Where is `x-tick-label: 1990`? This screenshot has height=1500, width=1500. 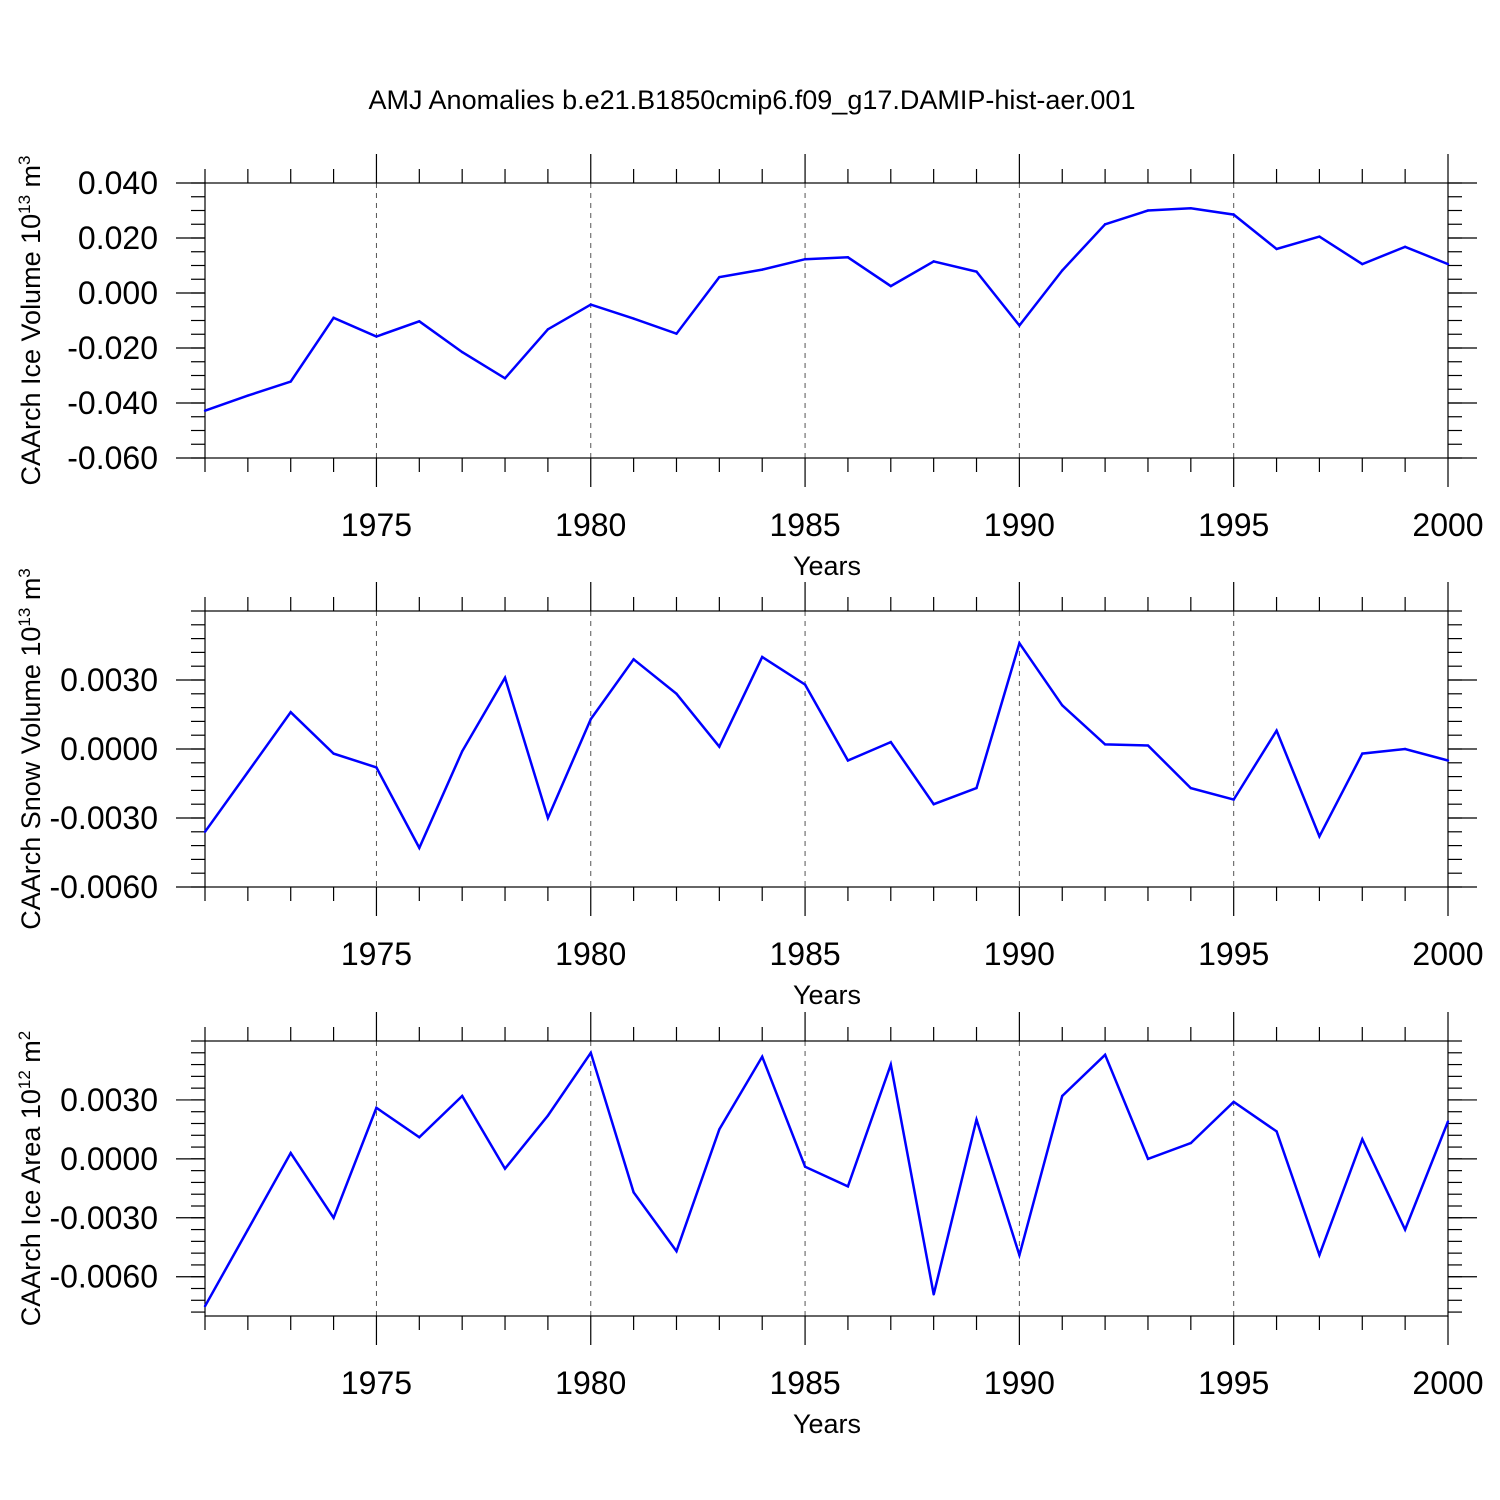 x-tick-label: 1990 is located at coordinates (1019, 954).